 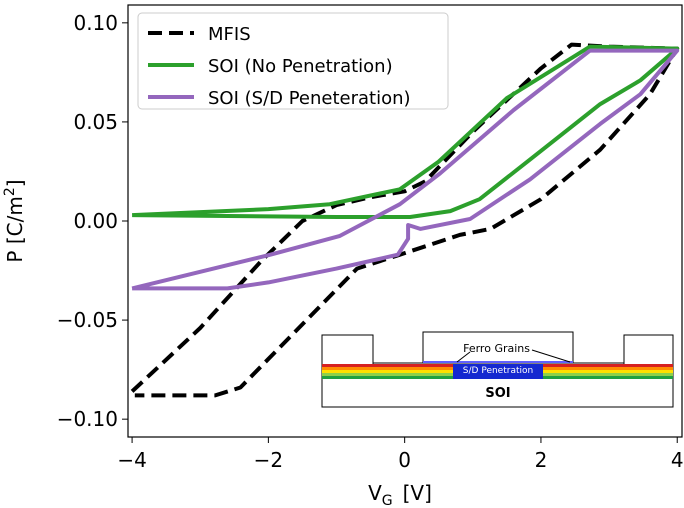 What do you see at coordinates (400, 494) in the screenshot?
I see `x-axis-label: VG [V]` at bounding box center [400, 494].